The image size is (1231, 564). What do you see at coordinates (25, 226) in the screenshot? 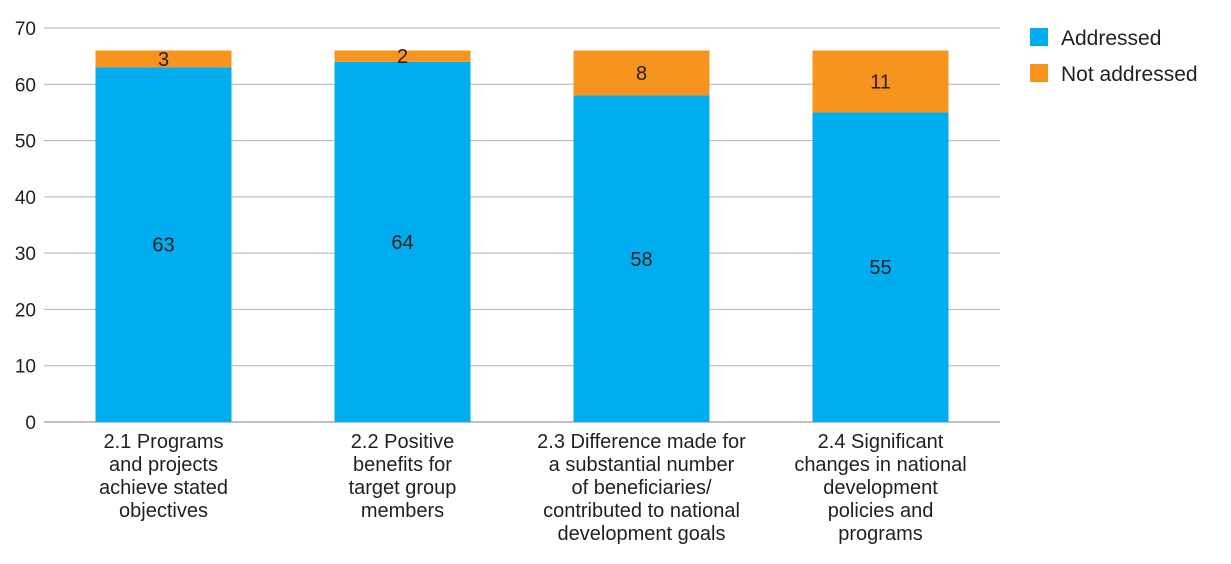
I see `y-axis-ticks: 0 10 20 30 40 50 60 70` at bounding box center [25, 226].